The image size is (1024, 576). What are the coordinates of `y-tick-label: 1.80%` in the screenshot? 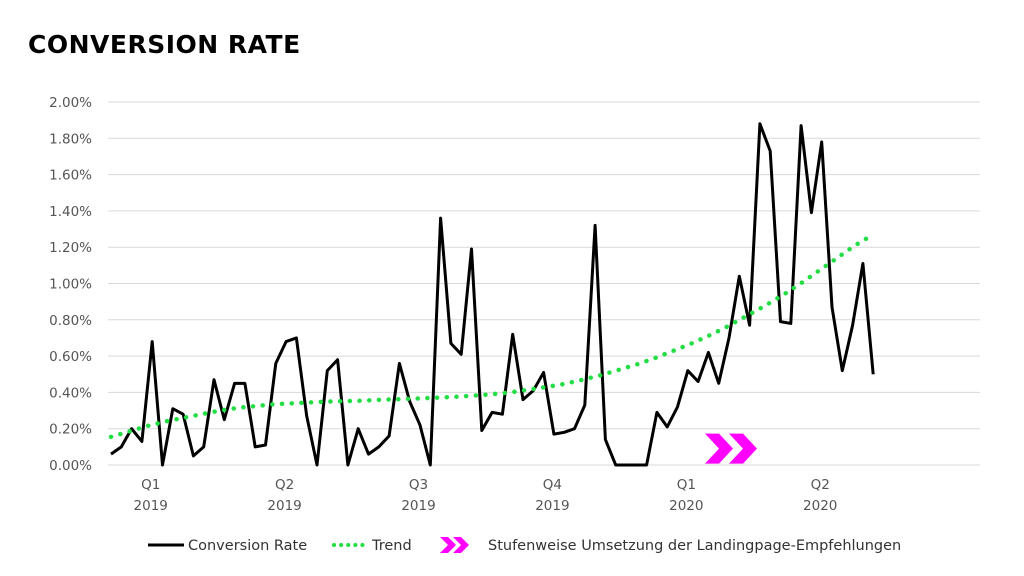 It's located at (70, 139).